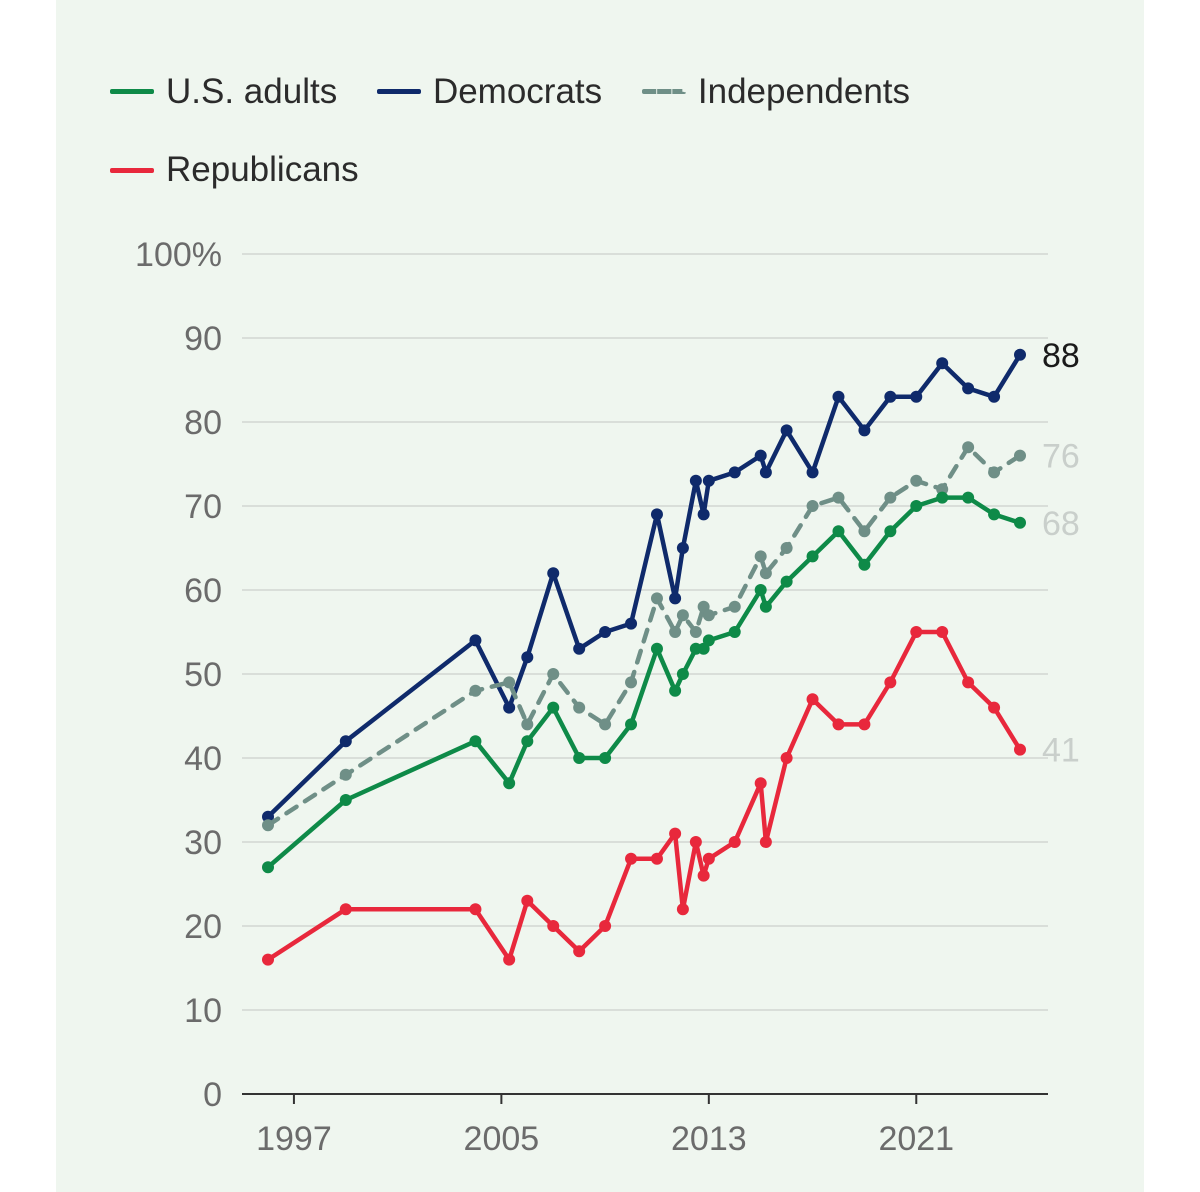  What do you see at coordinates (663, 91) in the screenshot?
I see `legend-swatch-independents` at bounding box center [663, 91].